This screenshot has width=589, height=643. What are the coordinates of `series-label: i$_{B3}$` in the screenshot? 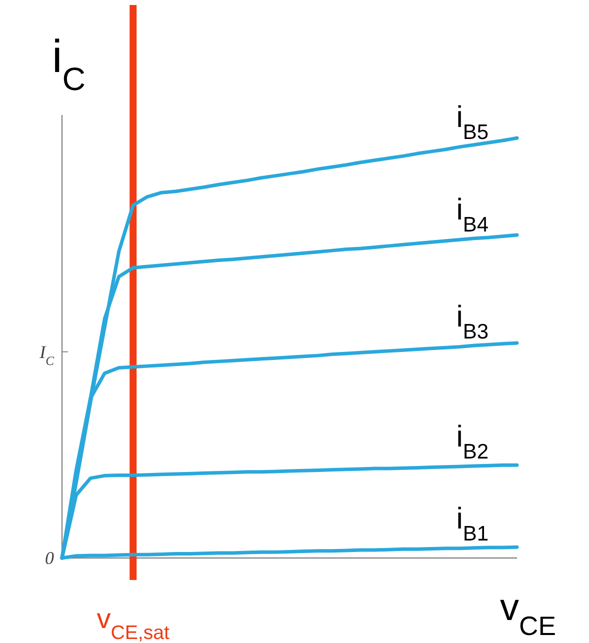 It's located at (472, 322).